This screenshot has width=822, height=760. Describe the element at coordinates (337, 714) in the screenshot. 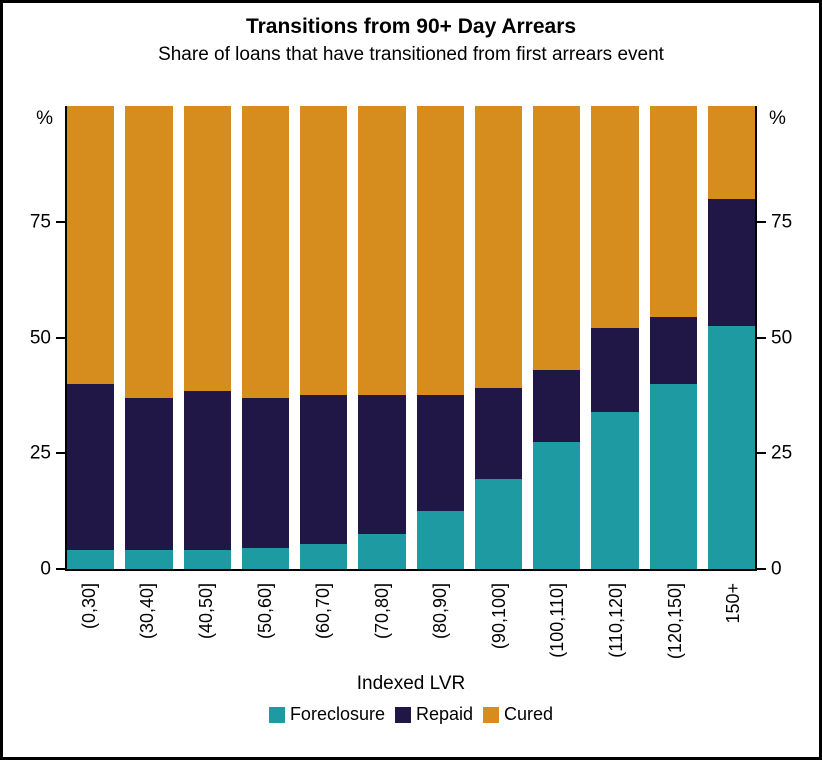

I see `legend-label-foreclosure: Foreclosure` at that location.